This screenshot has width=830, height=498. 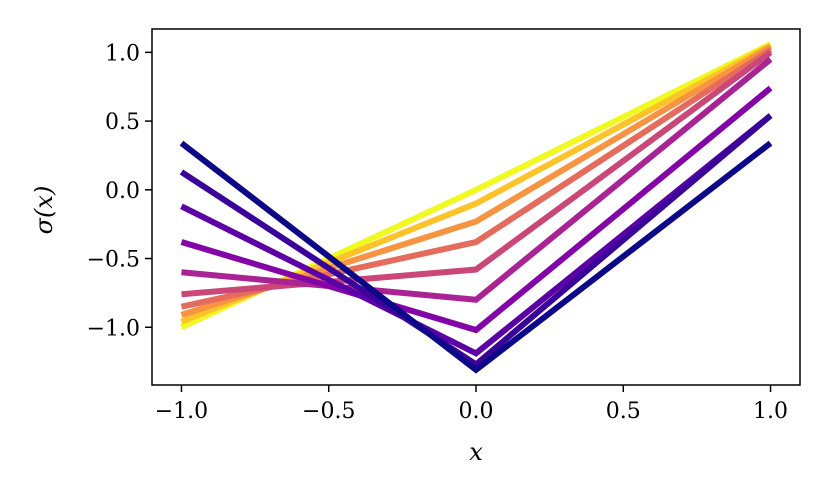 What do you see at coordinates (113, 328) in the screenshot?
I see `y-tick-label: −1.0` at bounding box center [113, 328].